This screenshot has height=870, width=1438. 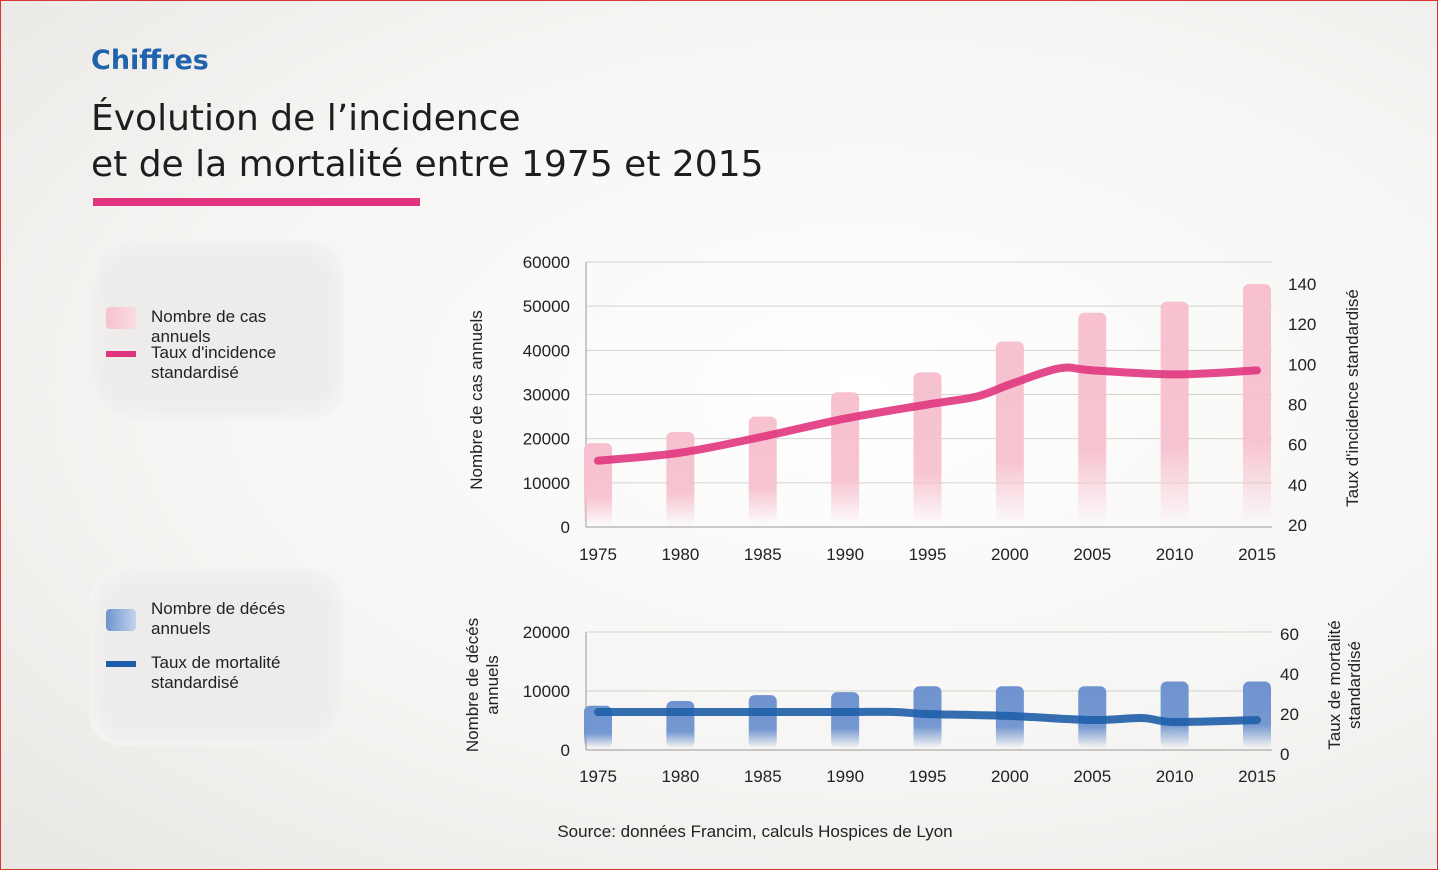 What do you see at coordinates (1334, 684) in the screenshot?
I see `mortality-y2label: Taux de mortalité` at bounding box center [1334, 684].